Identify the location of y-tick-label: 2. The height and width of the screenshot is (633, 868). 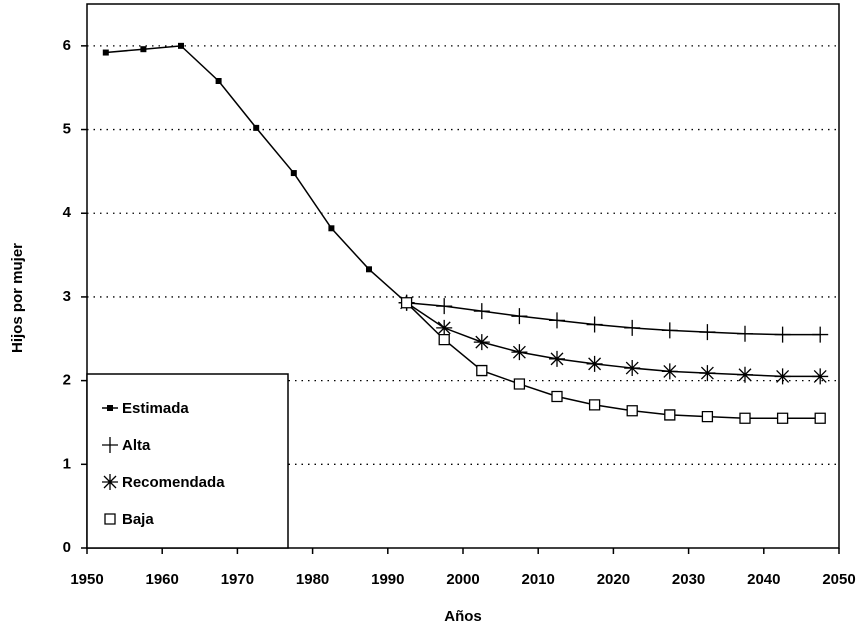
(67, 380).